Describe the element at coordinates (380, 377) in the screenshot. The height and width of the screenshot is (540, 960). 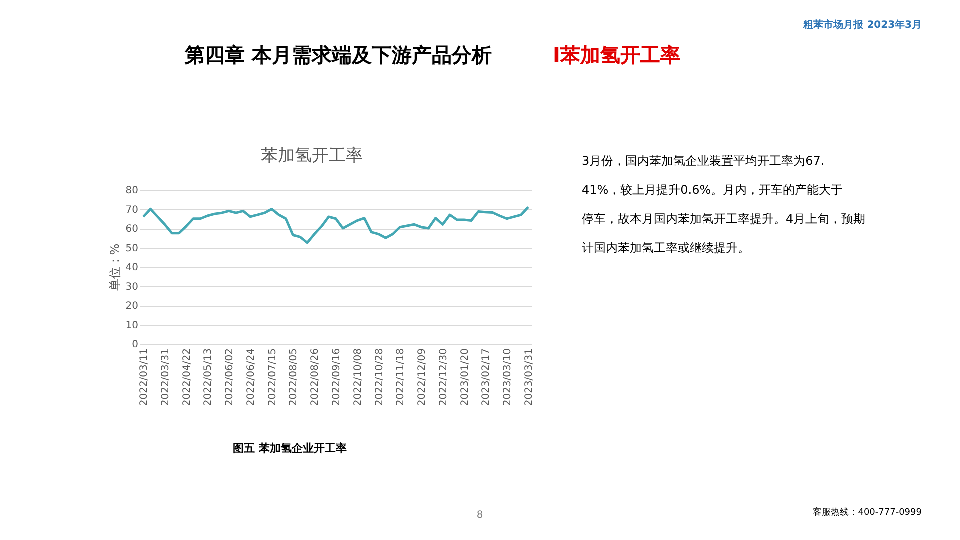
I see `x-tick-label: 2022/10/28` at that location.